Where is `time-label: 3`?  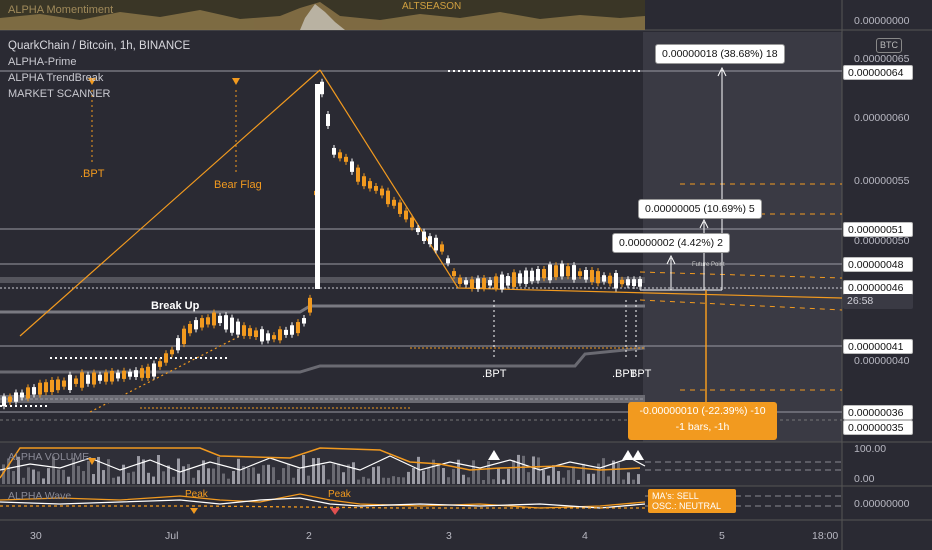 time-label: 3 is located at coordinates (449, 536).